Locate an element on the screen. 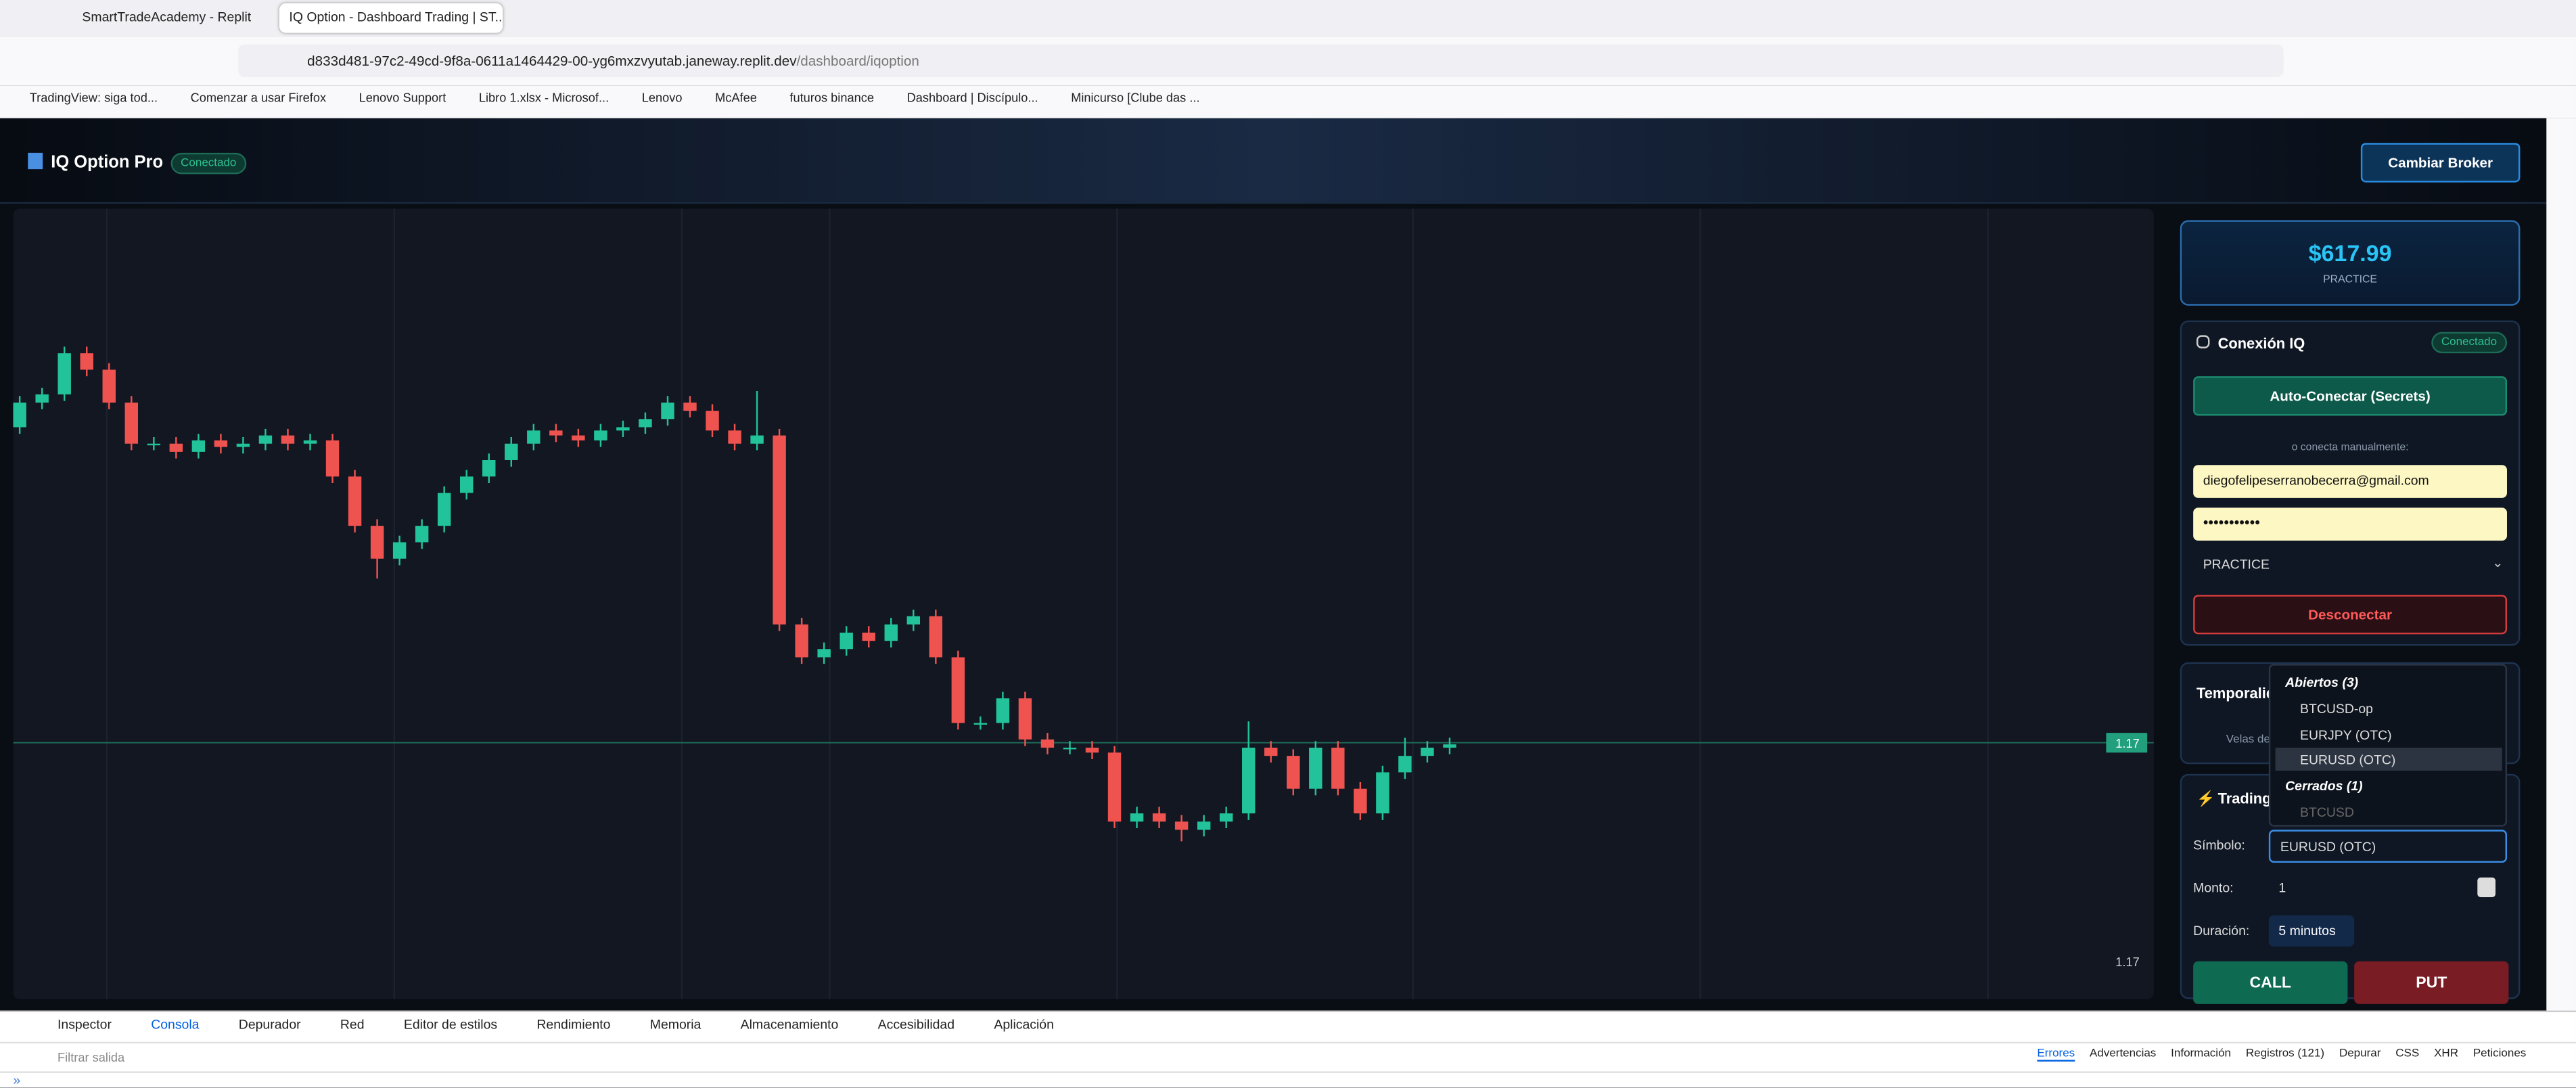 The height and width of the screenshot is (1088, 2576). devtools-tab: Accesibilidad is located at coordinates (916, 1025).